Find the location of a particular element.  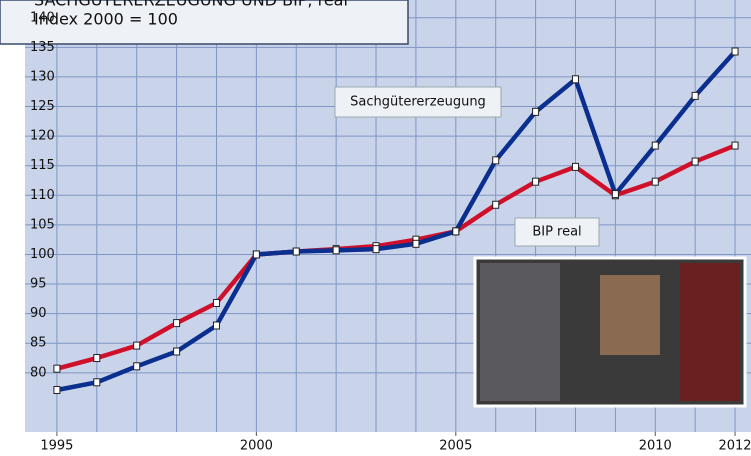

x-tick-label: 2000 is located at coordinates (256, 446).